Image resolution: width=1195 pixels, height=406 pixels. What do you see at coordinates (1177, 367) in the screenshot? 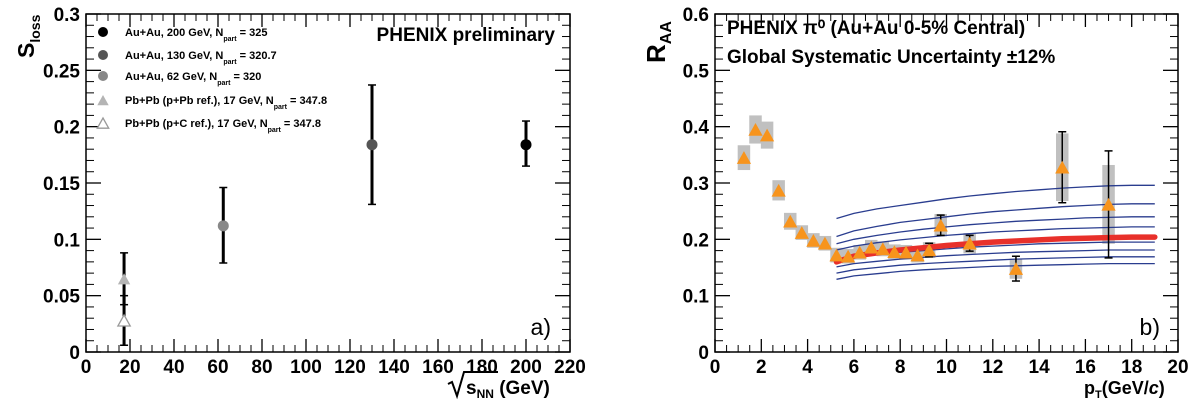
I see `panel-b-xtick-label: 20` at bounding box center [1177, 367].